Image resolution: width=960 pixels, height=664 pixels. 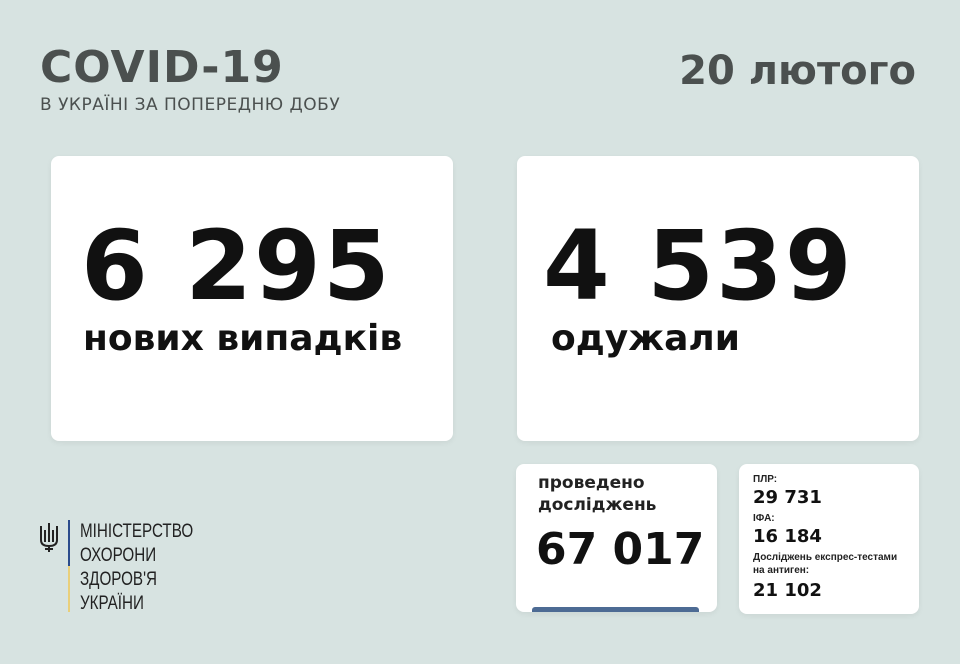 What do you see at coordinates (118, 579) in the screenshot?
I see `logo-line3: ЗДОРОВ'Я` at bounding box center [118, 579].